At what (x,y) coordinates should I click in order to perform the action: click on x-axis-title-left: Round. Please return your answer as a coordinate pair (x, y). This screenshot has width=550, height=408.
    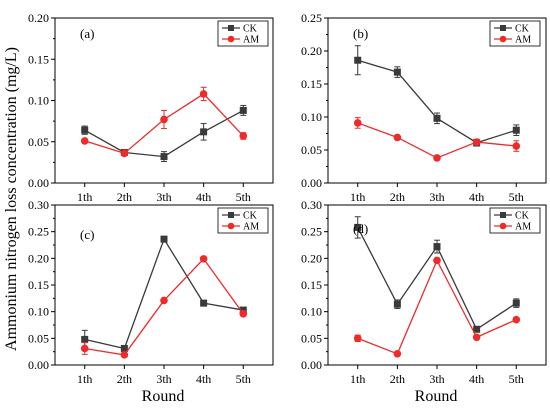
    Looking at the image, I should click on (163, 396).